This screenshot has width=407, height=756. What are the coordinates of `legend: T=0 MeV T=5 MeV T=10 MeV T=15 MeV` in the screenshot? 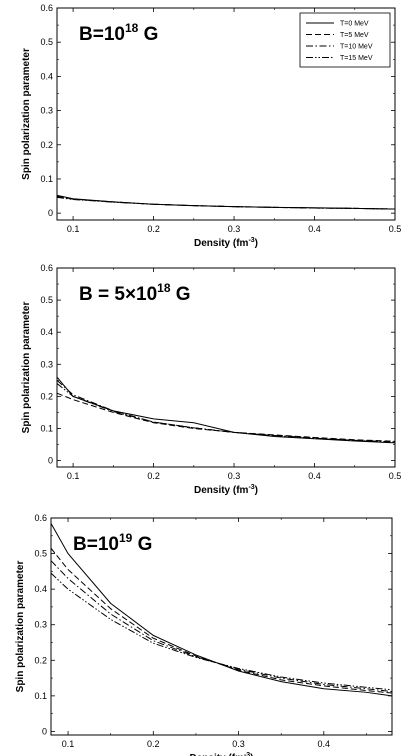 It's located at (345, 40).